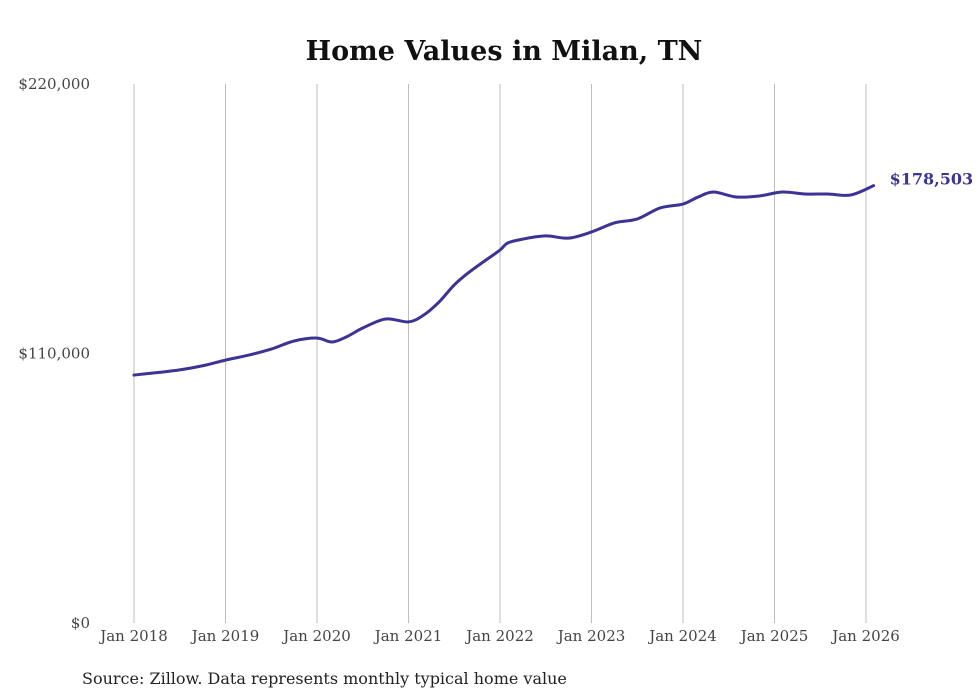 The width and height of the screenshot is (980, 699). I want to click on x-tick-label: Jan 2022, so click(499, 636).